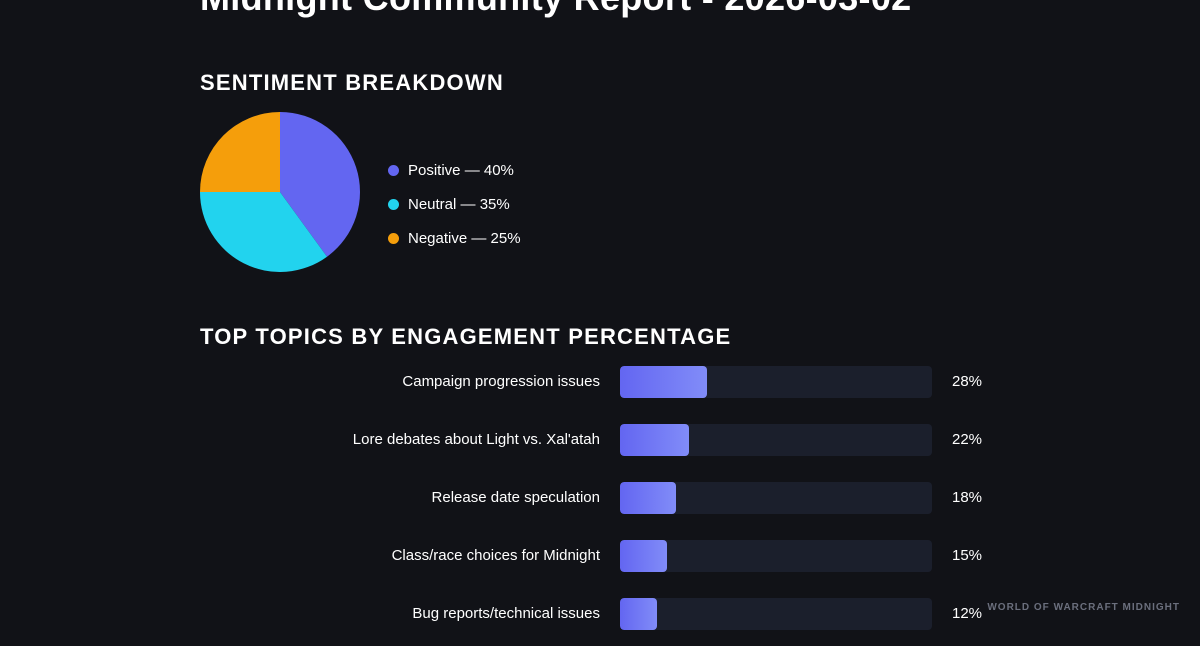 Image resolution: width=1200 pixels, height=646 pixels. What do you see at coordinates (264, 232) in the screenshot?
I see `pie-slice-neutral` at bounding box center [264, 232].